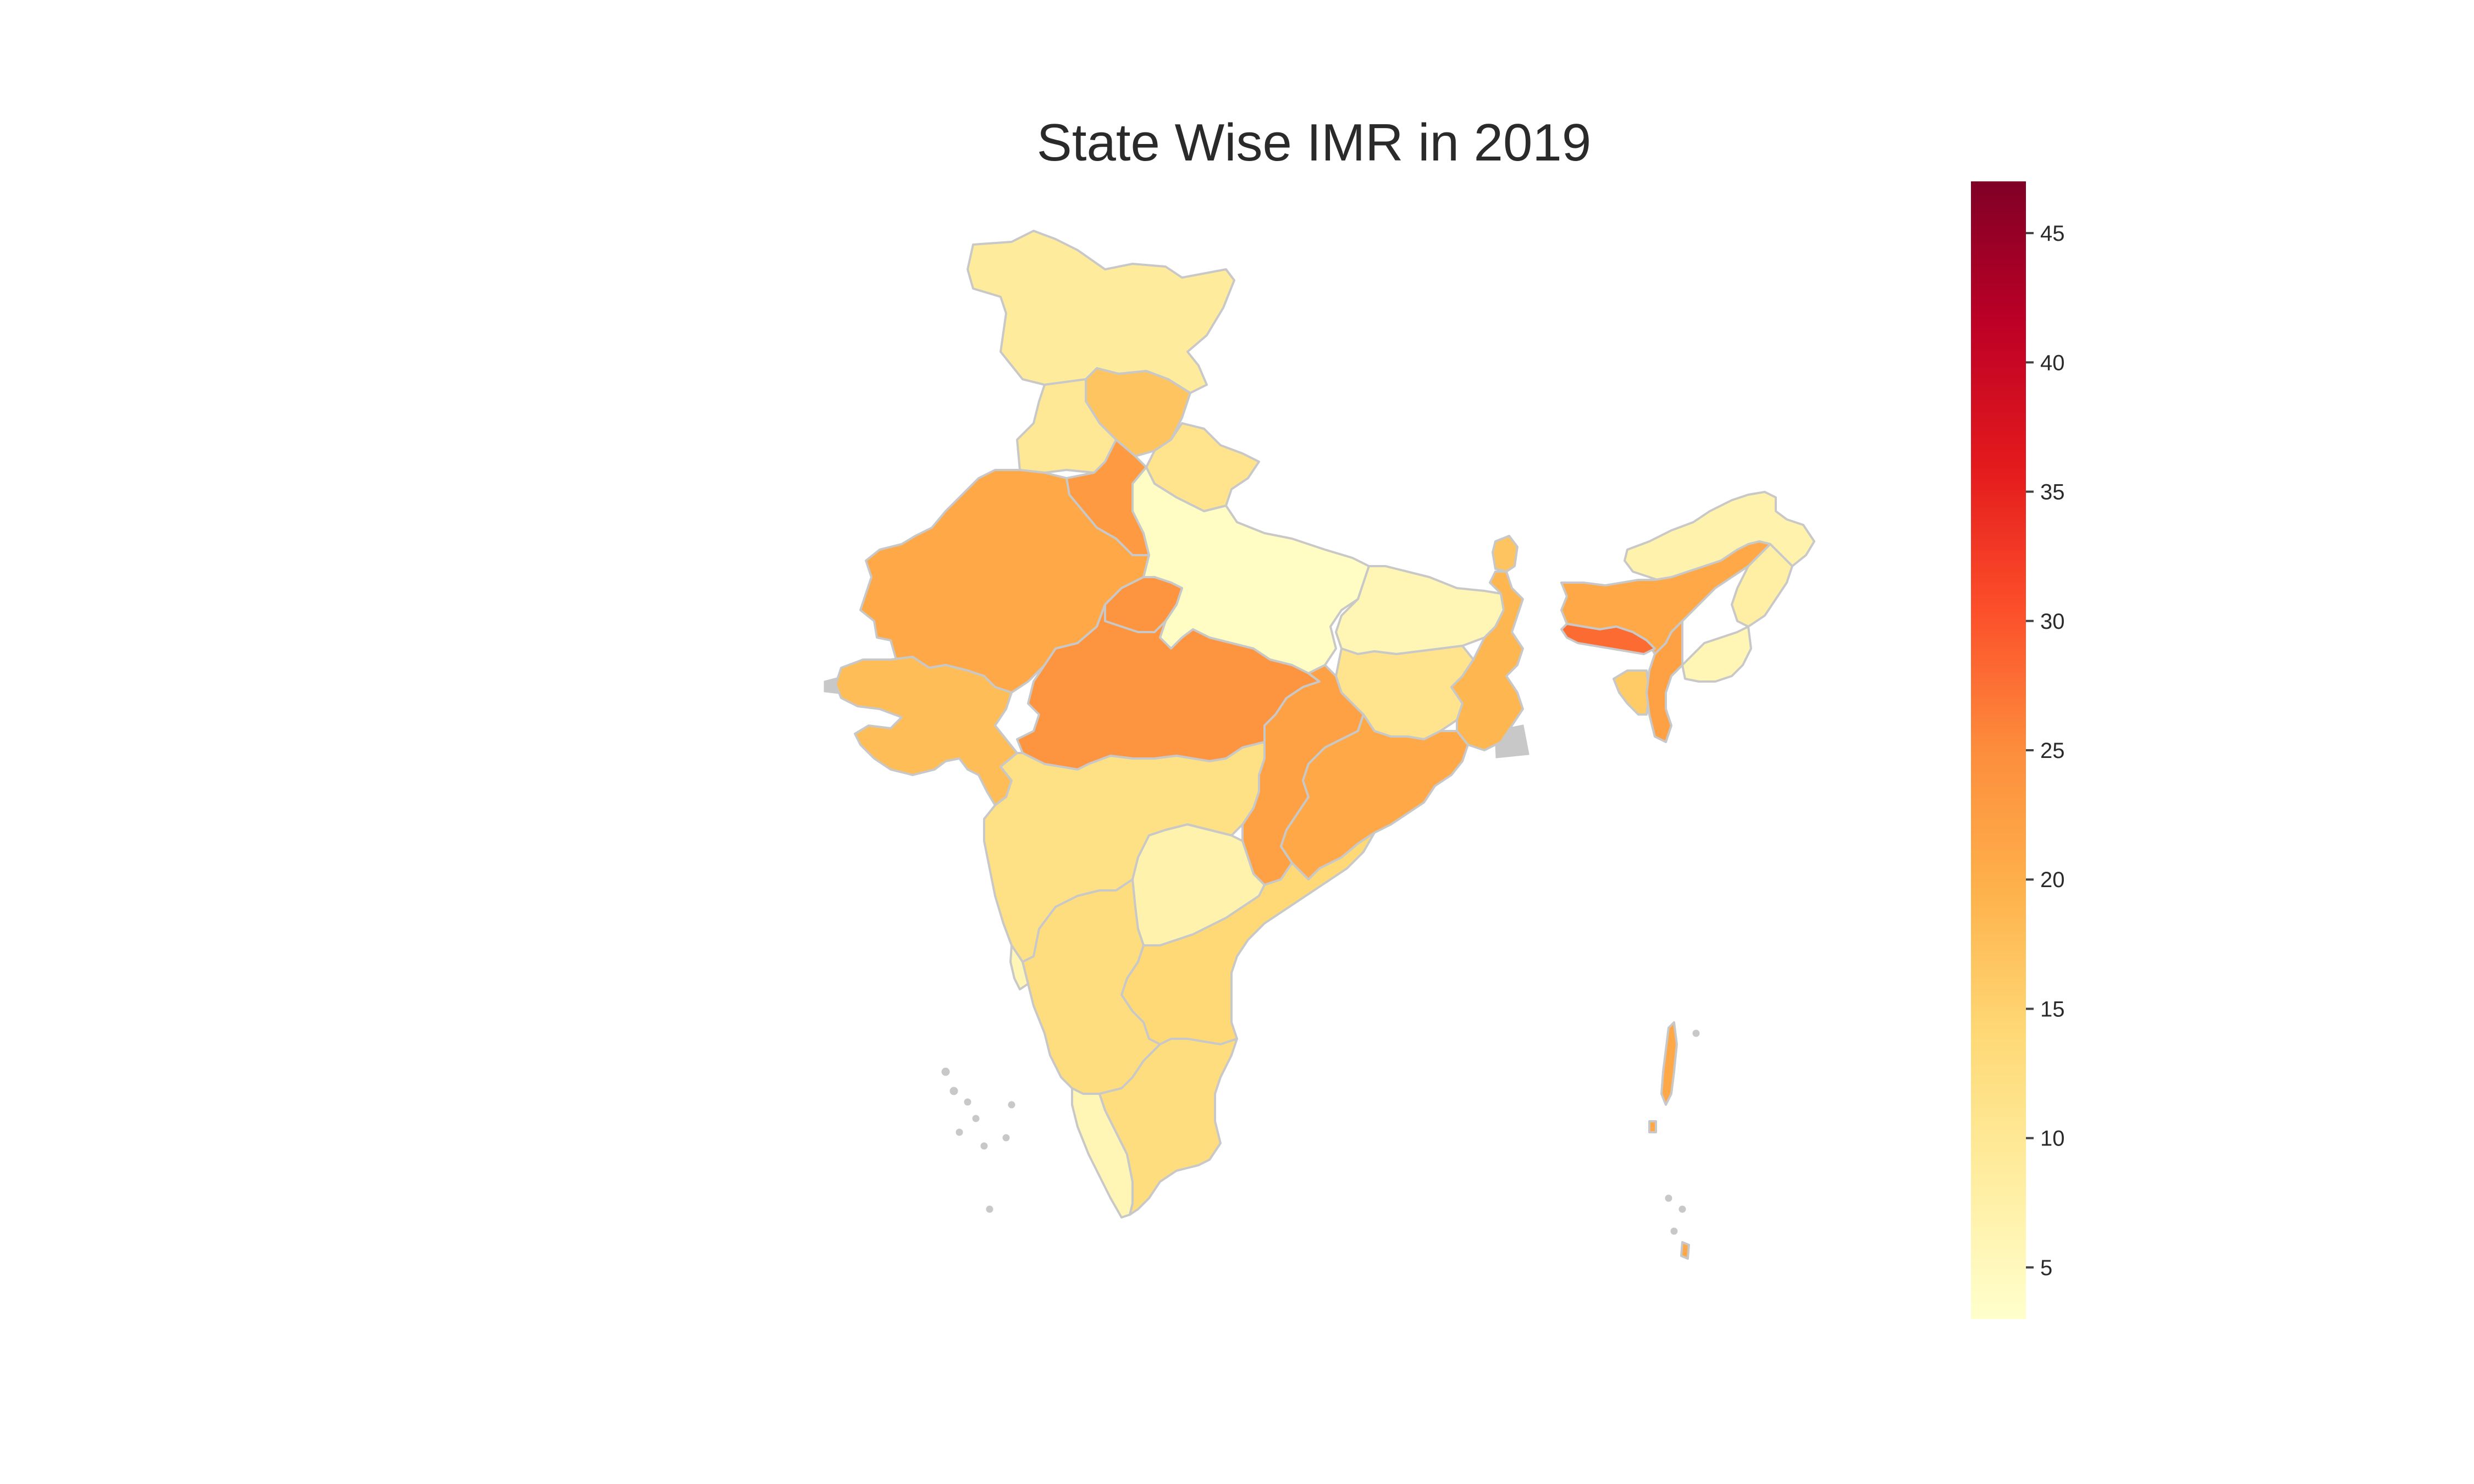 The height and width of the screenshot is (1484, 2474). What do you see at coordinates (2052, 880) in the screenshot?
I see `colorbar-tick-label: 20` at bounding box center [2052, 880].